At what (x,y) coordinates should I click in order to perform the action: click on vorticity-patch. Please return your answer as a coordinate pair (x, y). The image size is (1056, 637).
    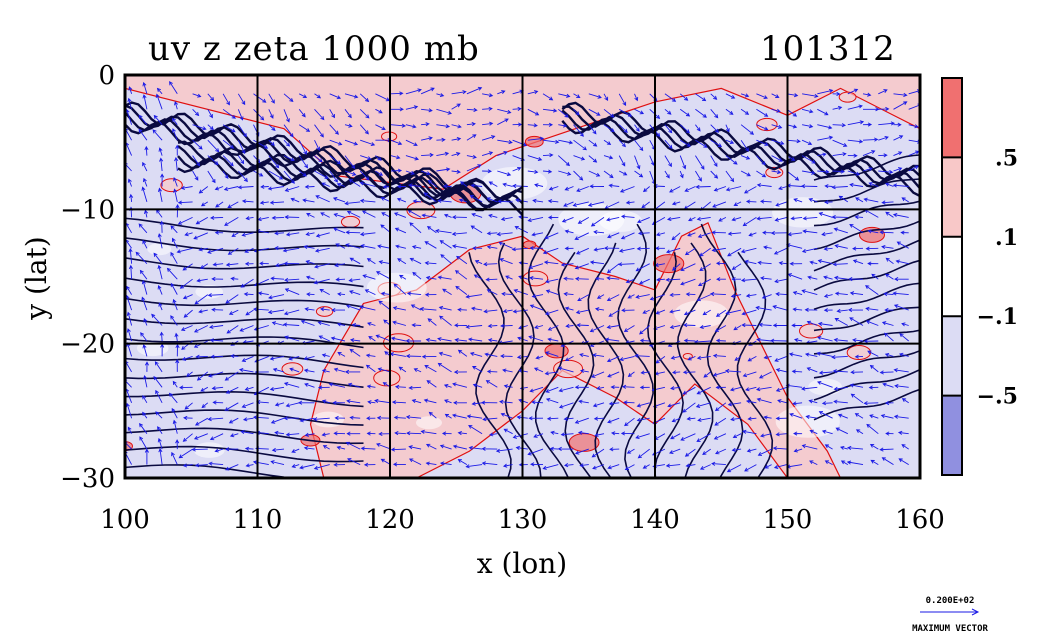
    Looking at the image, I should click on (324, 311).